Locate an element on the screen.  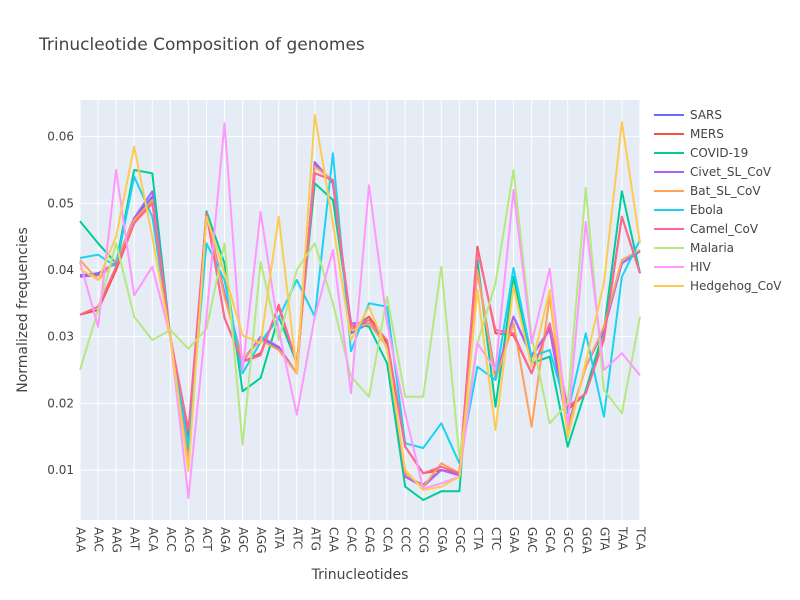
x-tick-label: AAG is located at coordinates (117, 540).